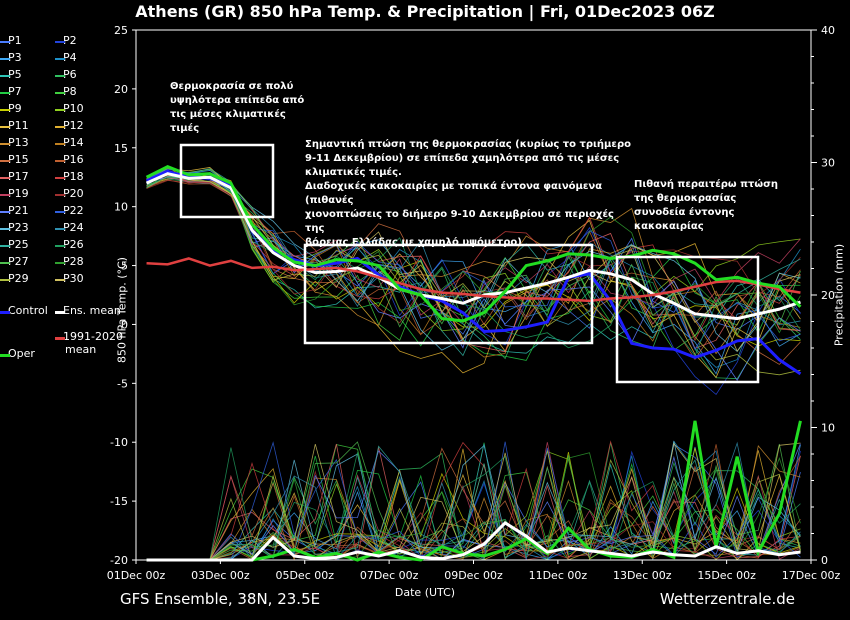 The image size is (850, 620). I want to click on annotation-line: κακοκαιρίας, so click(669, 226).